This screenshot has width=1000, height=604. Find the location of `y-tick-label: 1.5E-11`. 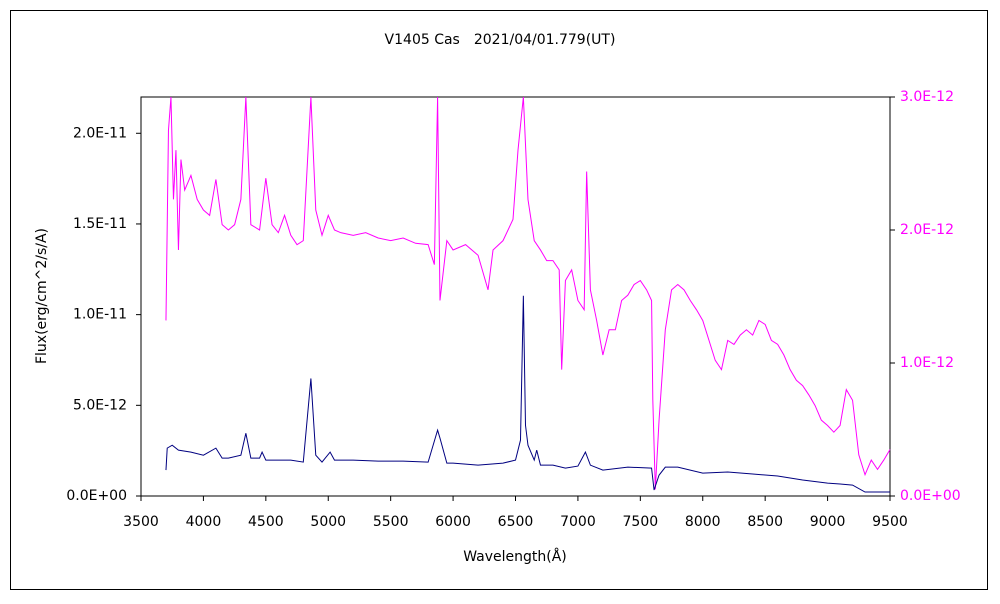

y-tick-label: 1.5E-11 is located at coordinates (100, 224).